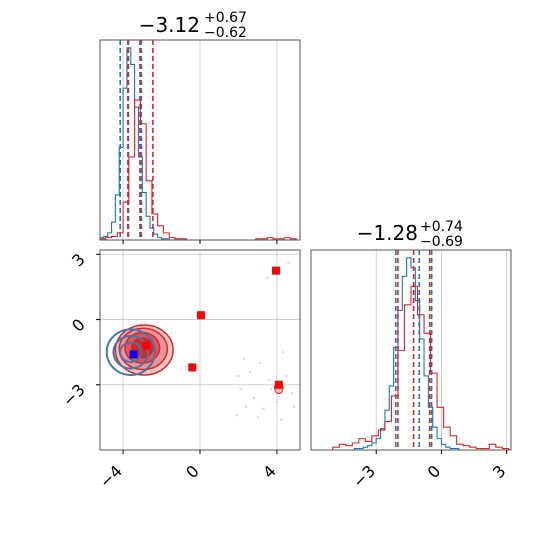  Describe the element at coordinates (111, 476) in the screenshot. I see `x-tick-label: −4` at that location.